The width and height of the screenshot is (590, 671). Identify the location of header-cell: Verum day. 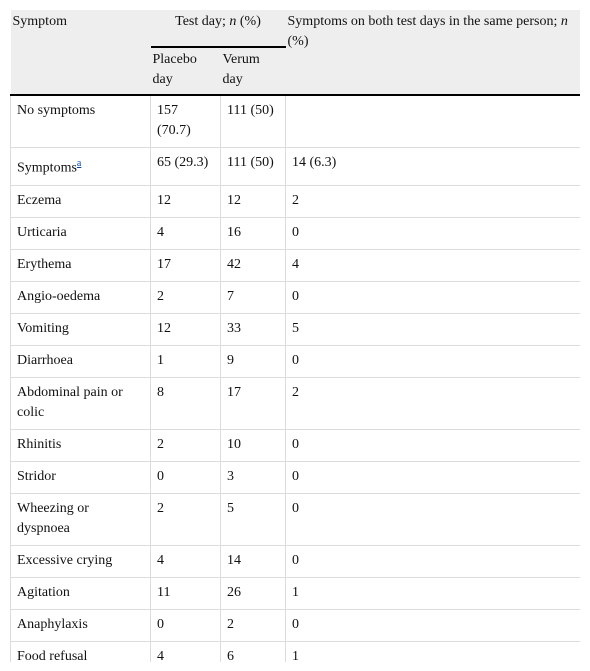
(253, 72).